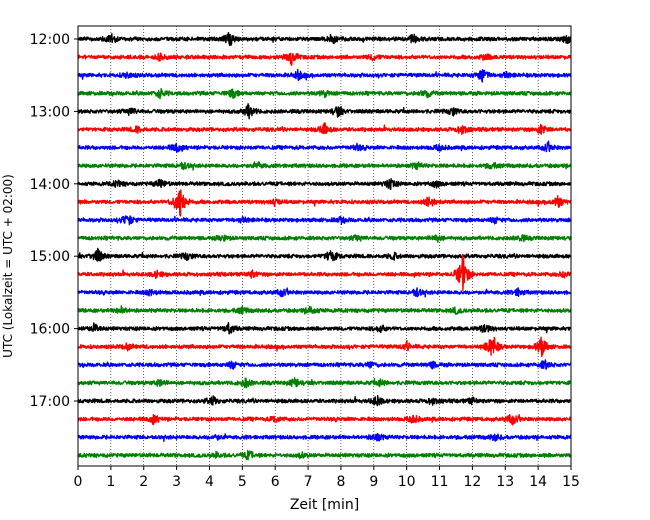 The image size is (650, 520). I want to click on x-tick-label: 10, so click(407, 482).